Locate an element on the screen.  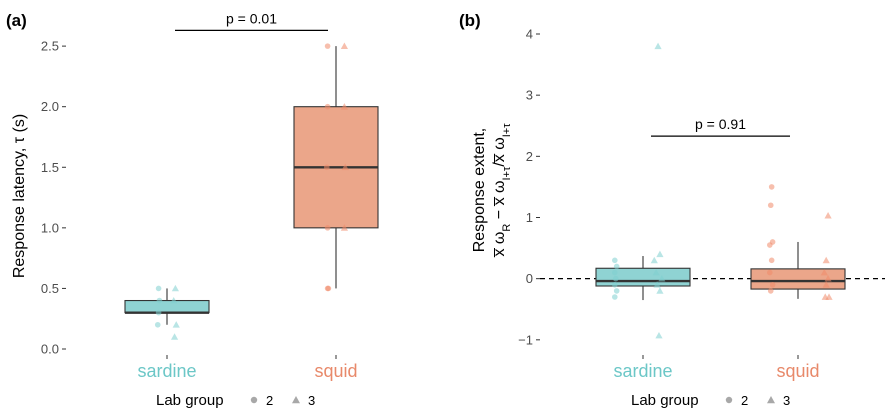
y-tick-label: 2 is located at coordinates (529, 156).